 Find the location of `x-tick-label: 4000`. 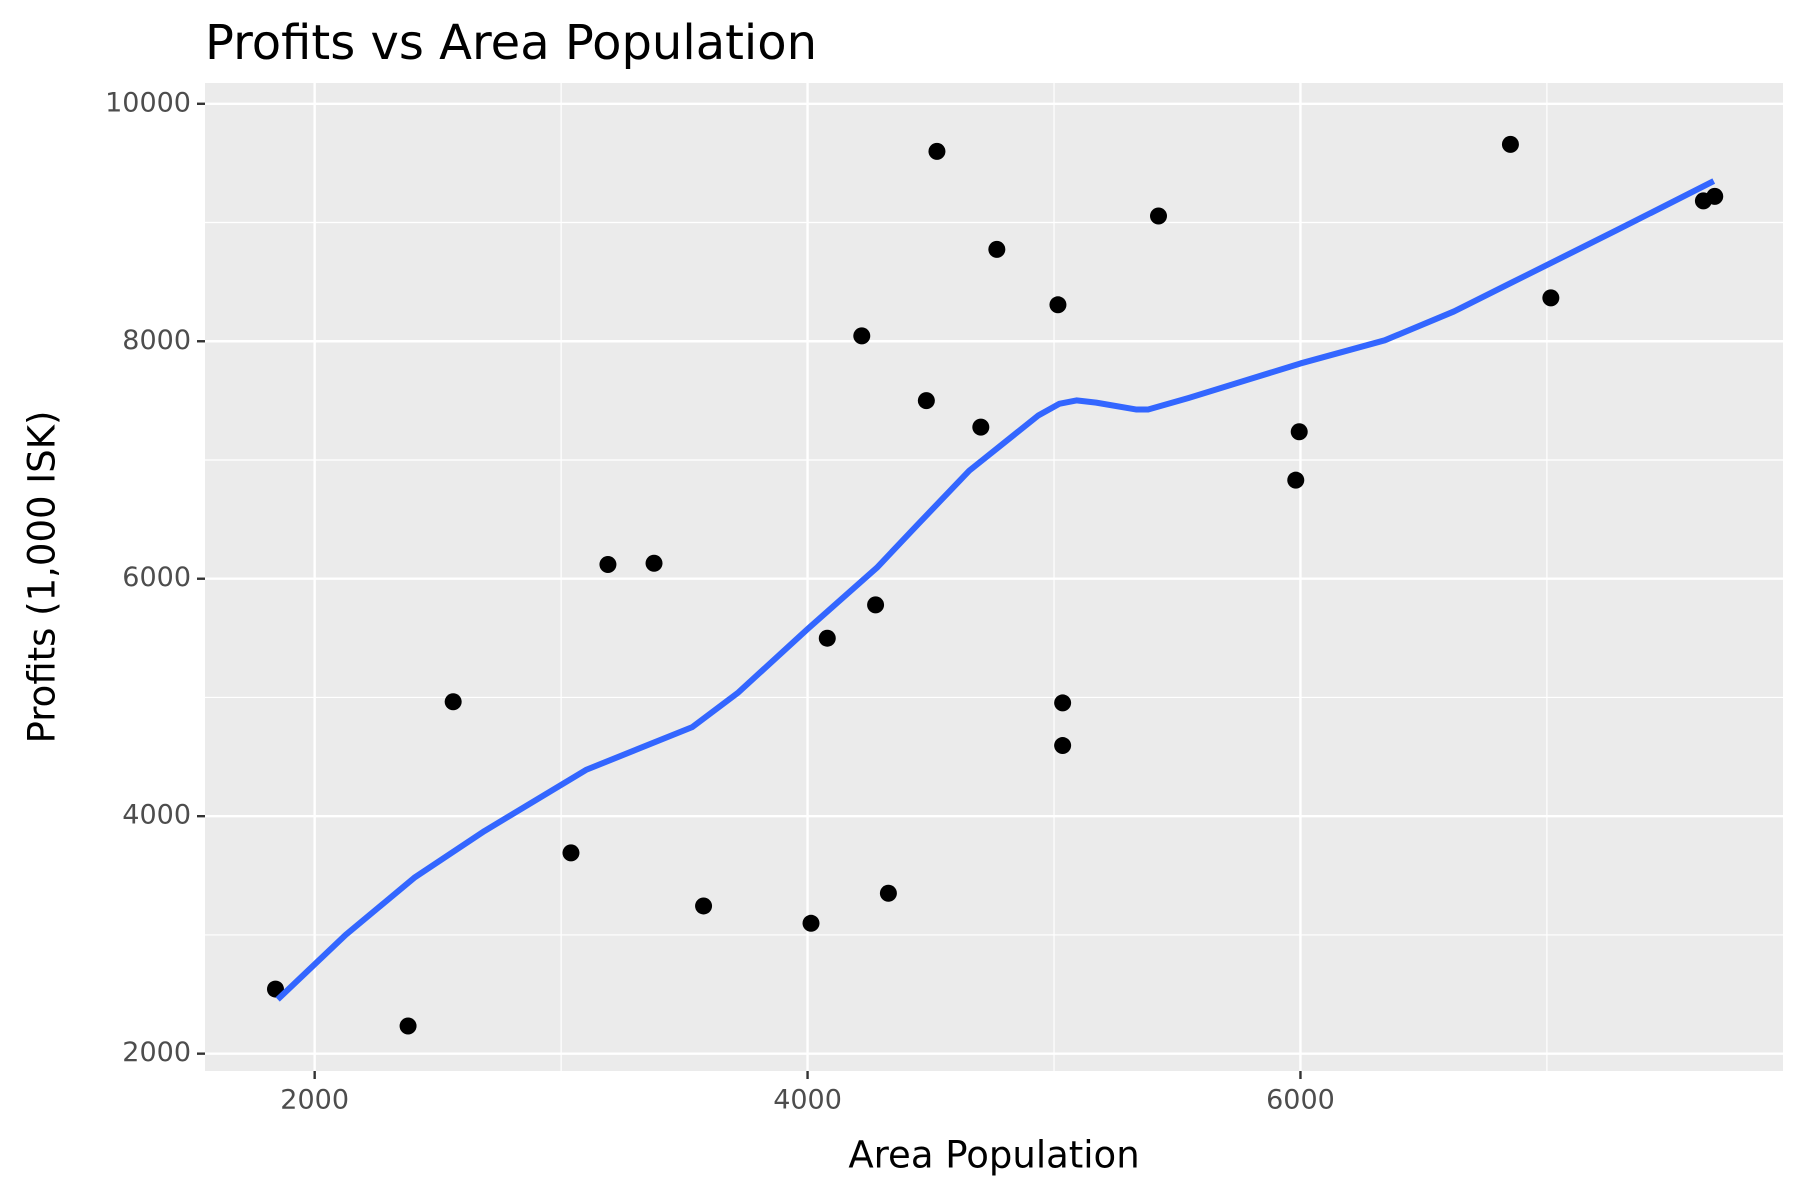

x-tick-label: 4000 is located at coordinates (807, 1100).